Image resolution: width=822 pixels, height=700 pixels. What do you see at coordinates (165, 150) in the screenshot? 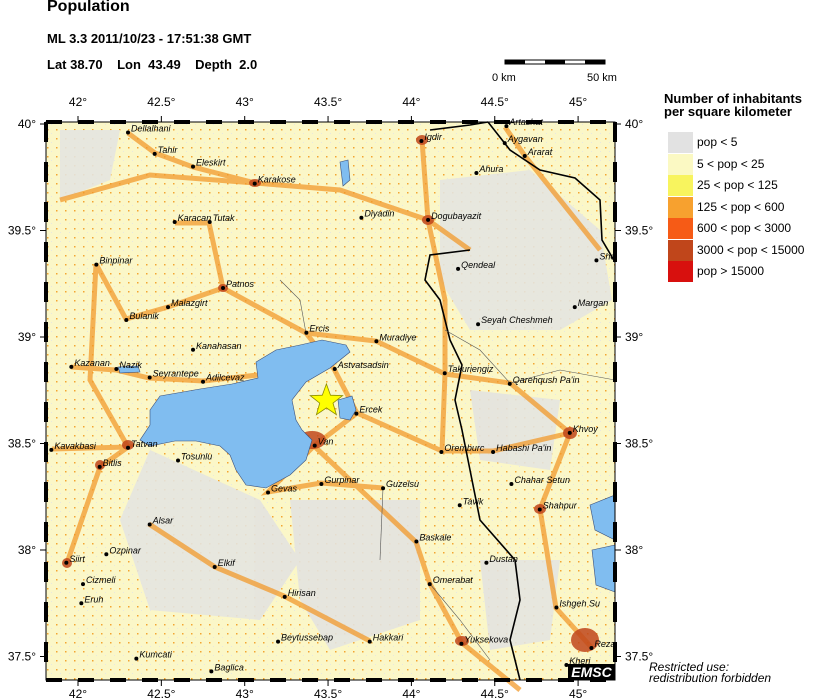
I see `city-marker: Tahir` at bounding box center [165, 150].